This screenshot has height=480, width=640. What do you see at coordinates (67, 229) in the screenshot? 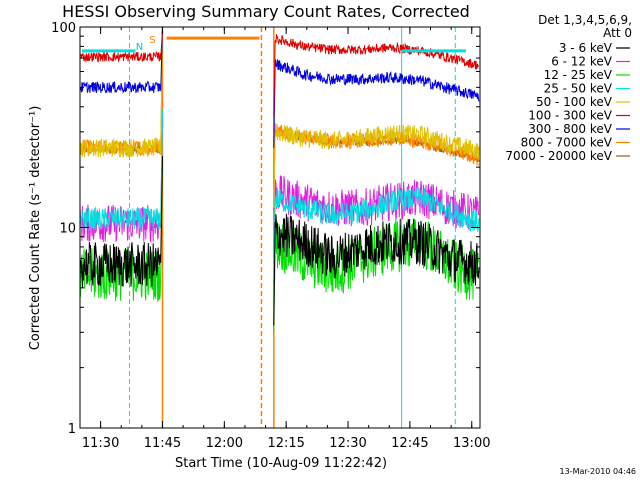
I see `y-tick-label-1: 10` at bounding box center [67, 229].